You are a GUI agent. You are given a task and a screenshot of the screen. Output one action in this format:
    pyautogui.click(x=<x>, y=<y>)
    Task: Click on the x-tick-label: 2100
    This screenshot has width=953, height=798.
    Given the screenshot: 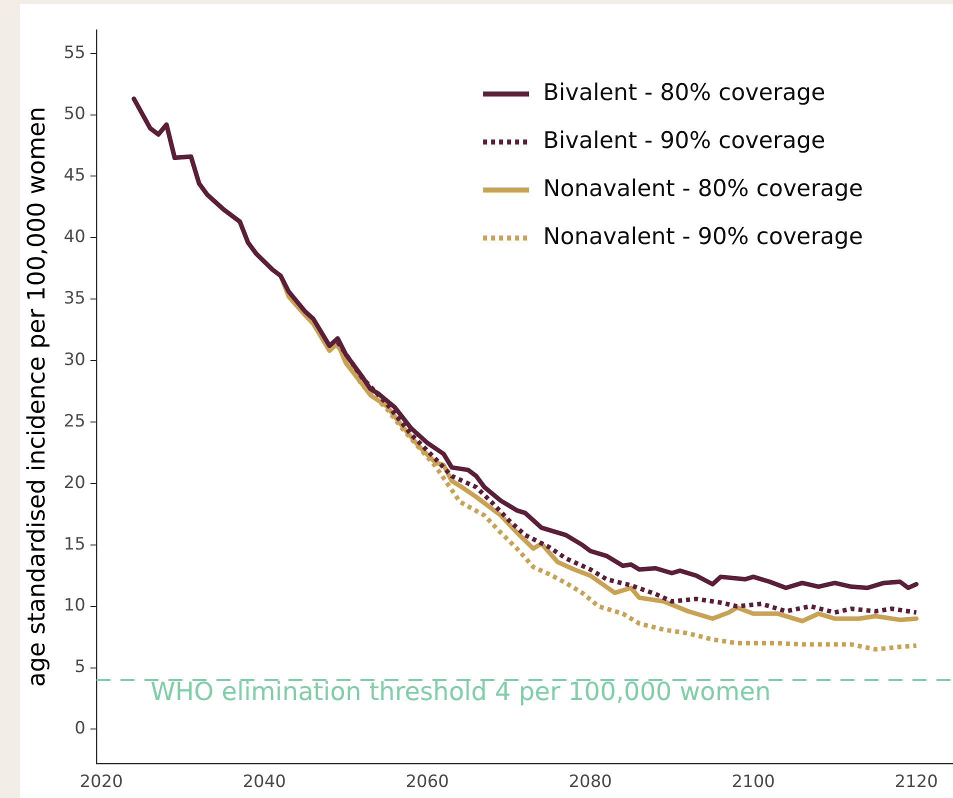 What is the action you would take?
    pyautogui.click(x=753, y=782)
    